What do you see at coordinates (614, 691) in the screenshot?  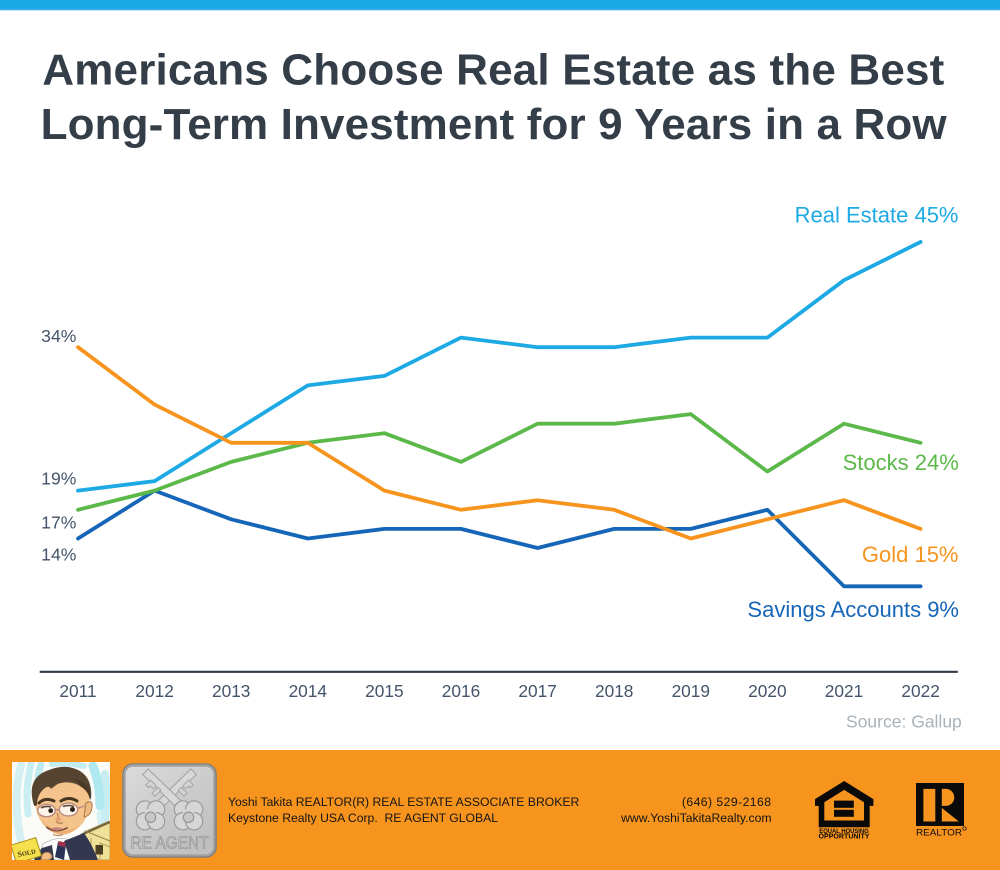 I see `svg-text: 2018` at bounding box center [614, 691].